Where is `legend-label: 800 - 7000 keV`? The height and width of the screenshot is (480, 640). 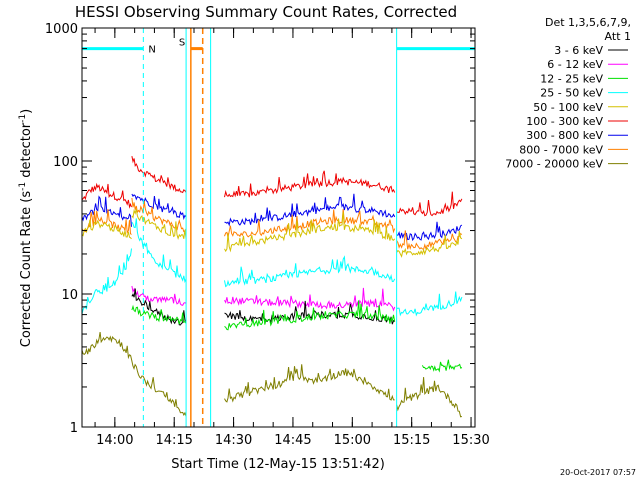
legend-label: 800 - 7000 keV is located at coordinates (561, 149).